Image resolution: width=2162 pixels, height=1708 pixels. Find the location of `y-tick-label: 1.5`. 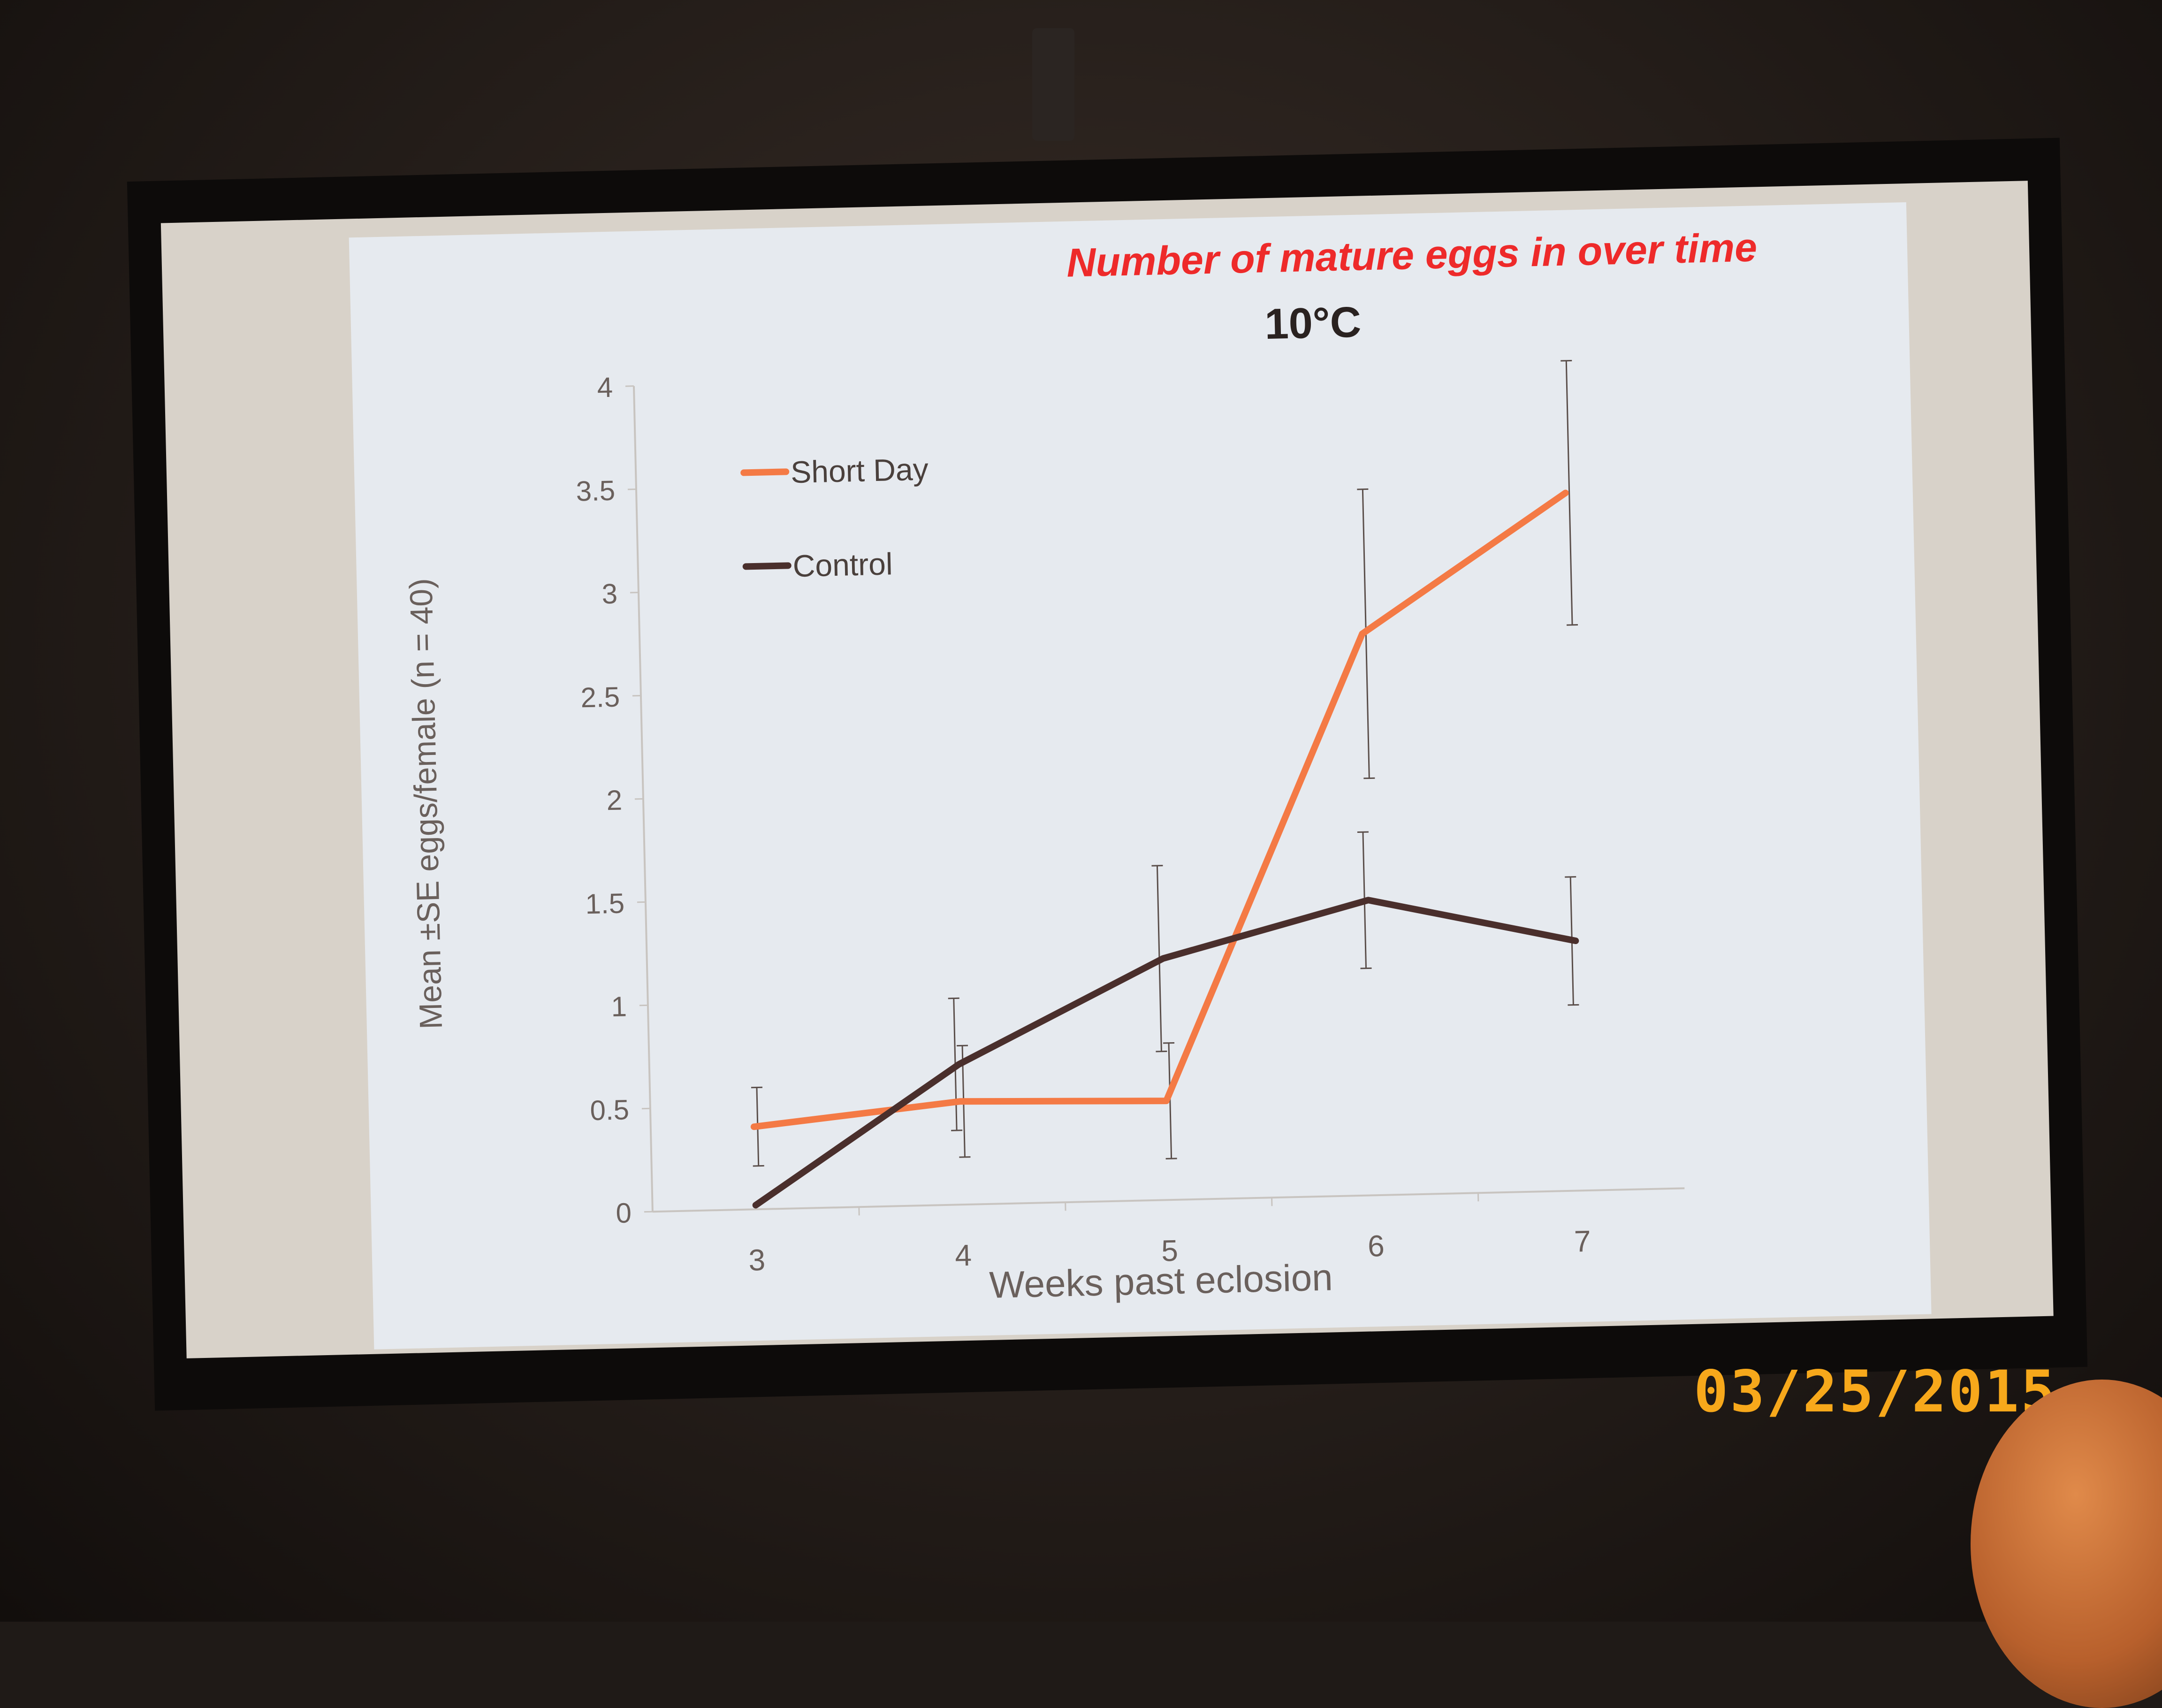

y-tick-label: 1.5 is located at coordinates (605, 903).